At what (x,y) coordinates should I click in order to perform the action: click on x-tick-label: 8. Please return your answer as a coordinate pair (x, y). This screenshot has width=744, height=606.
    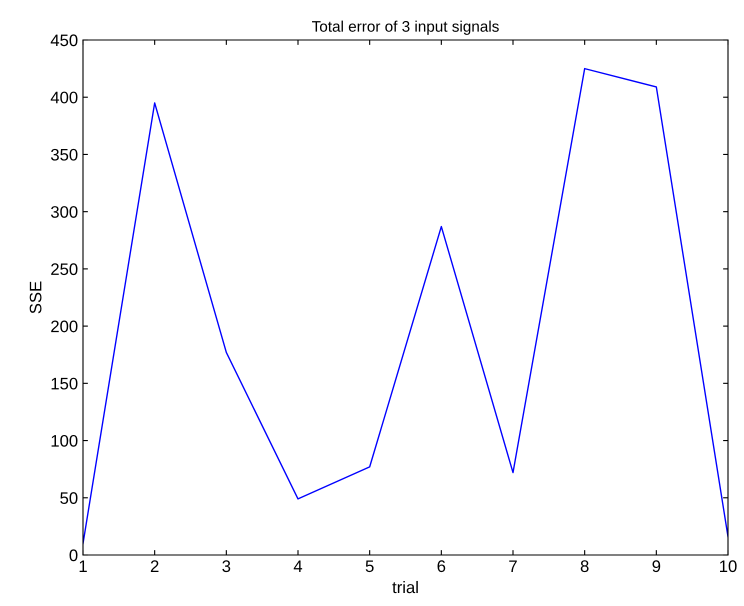
    Looking at the image, I should click on (584, 566).